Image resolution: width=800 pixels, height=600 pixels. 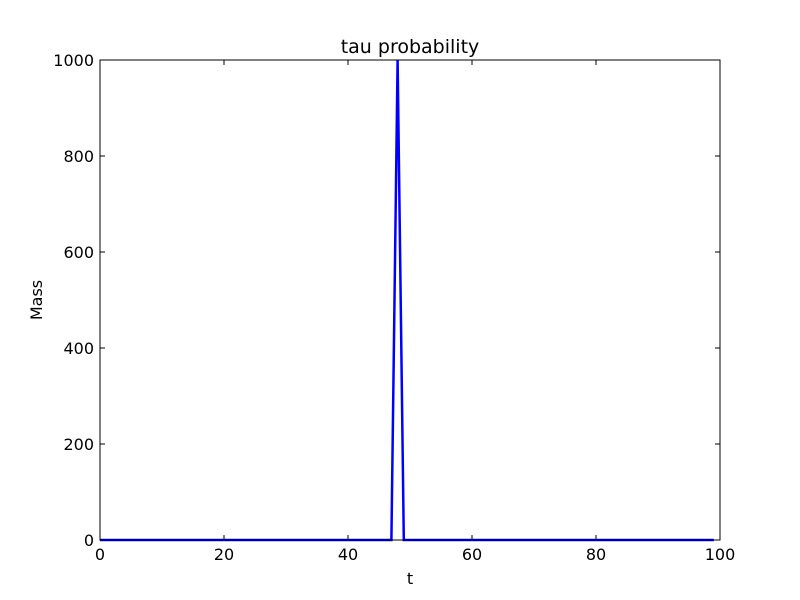 I want to click on y-tick-label: 600, so click(x=78, y=252).